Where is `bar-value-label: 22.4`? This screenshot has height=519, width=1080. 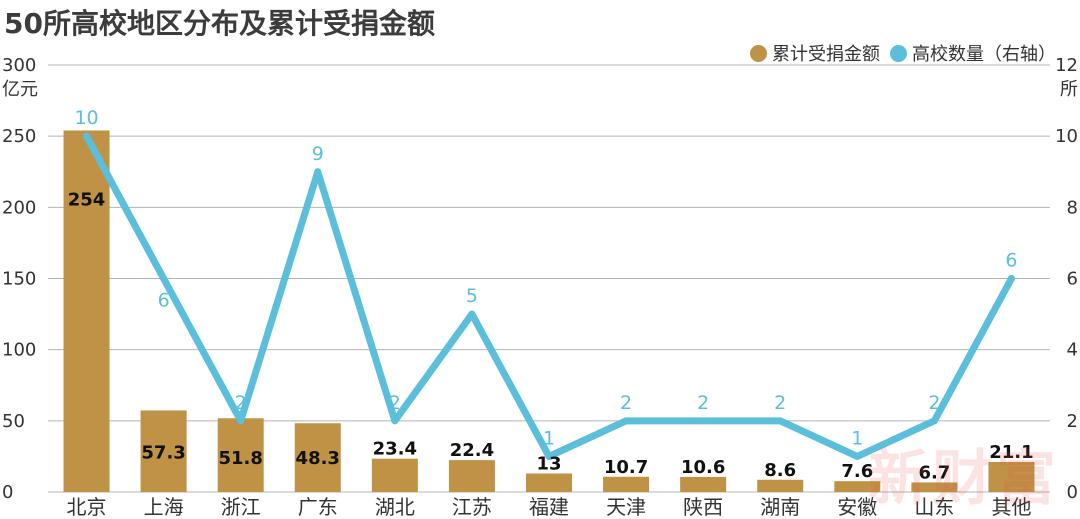
bar-value-label: 22.4 is located at coordinates (472, 450).